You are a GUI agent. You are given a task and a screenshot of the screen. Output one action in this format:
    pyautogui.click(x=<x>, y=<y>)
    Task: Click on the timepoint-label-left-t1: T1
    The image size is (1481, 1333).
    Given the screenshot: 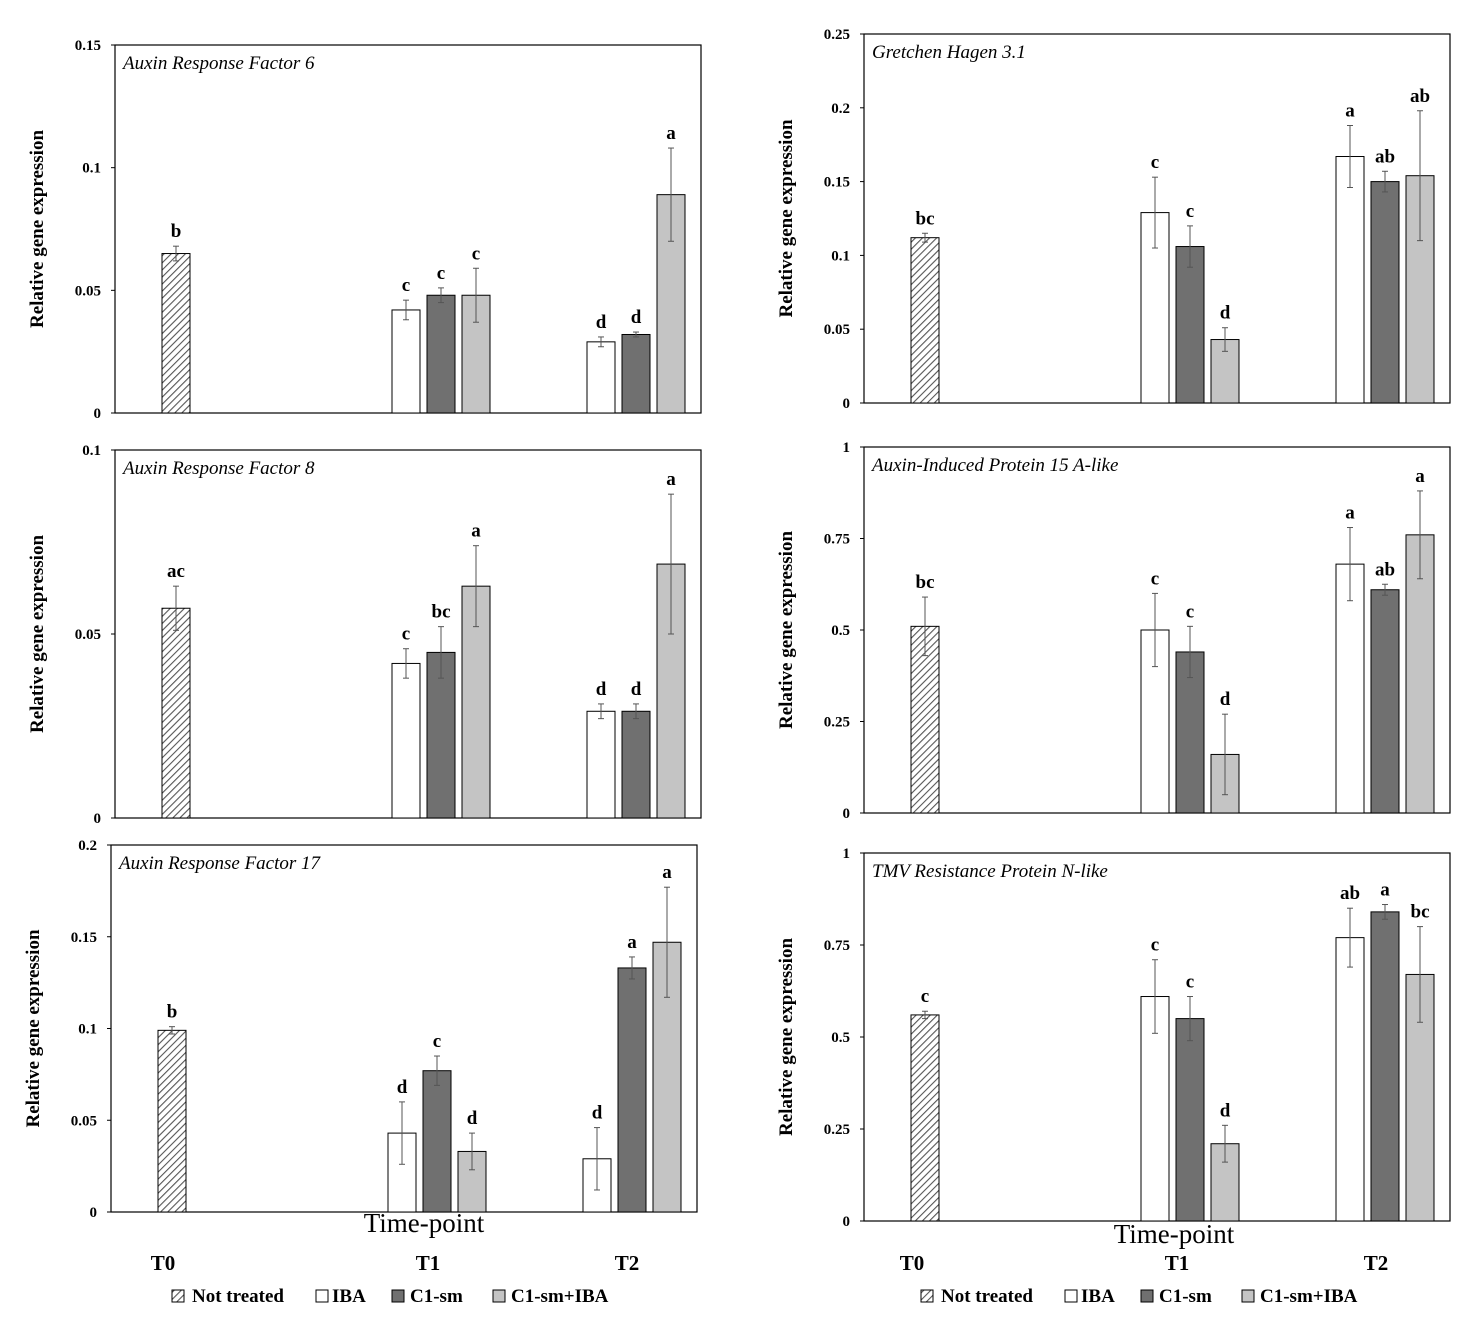 What is the action you would take?
    pyautogui.click(x=428, y=1263)
    